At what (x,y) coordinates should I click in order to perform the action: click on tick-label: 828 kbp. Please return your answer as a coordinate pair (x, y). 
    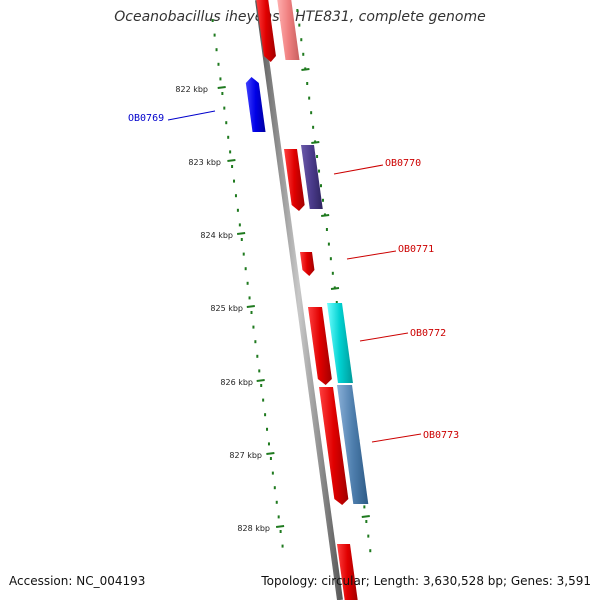
    Looking at the image, I should click on (253, 528).